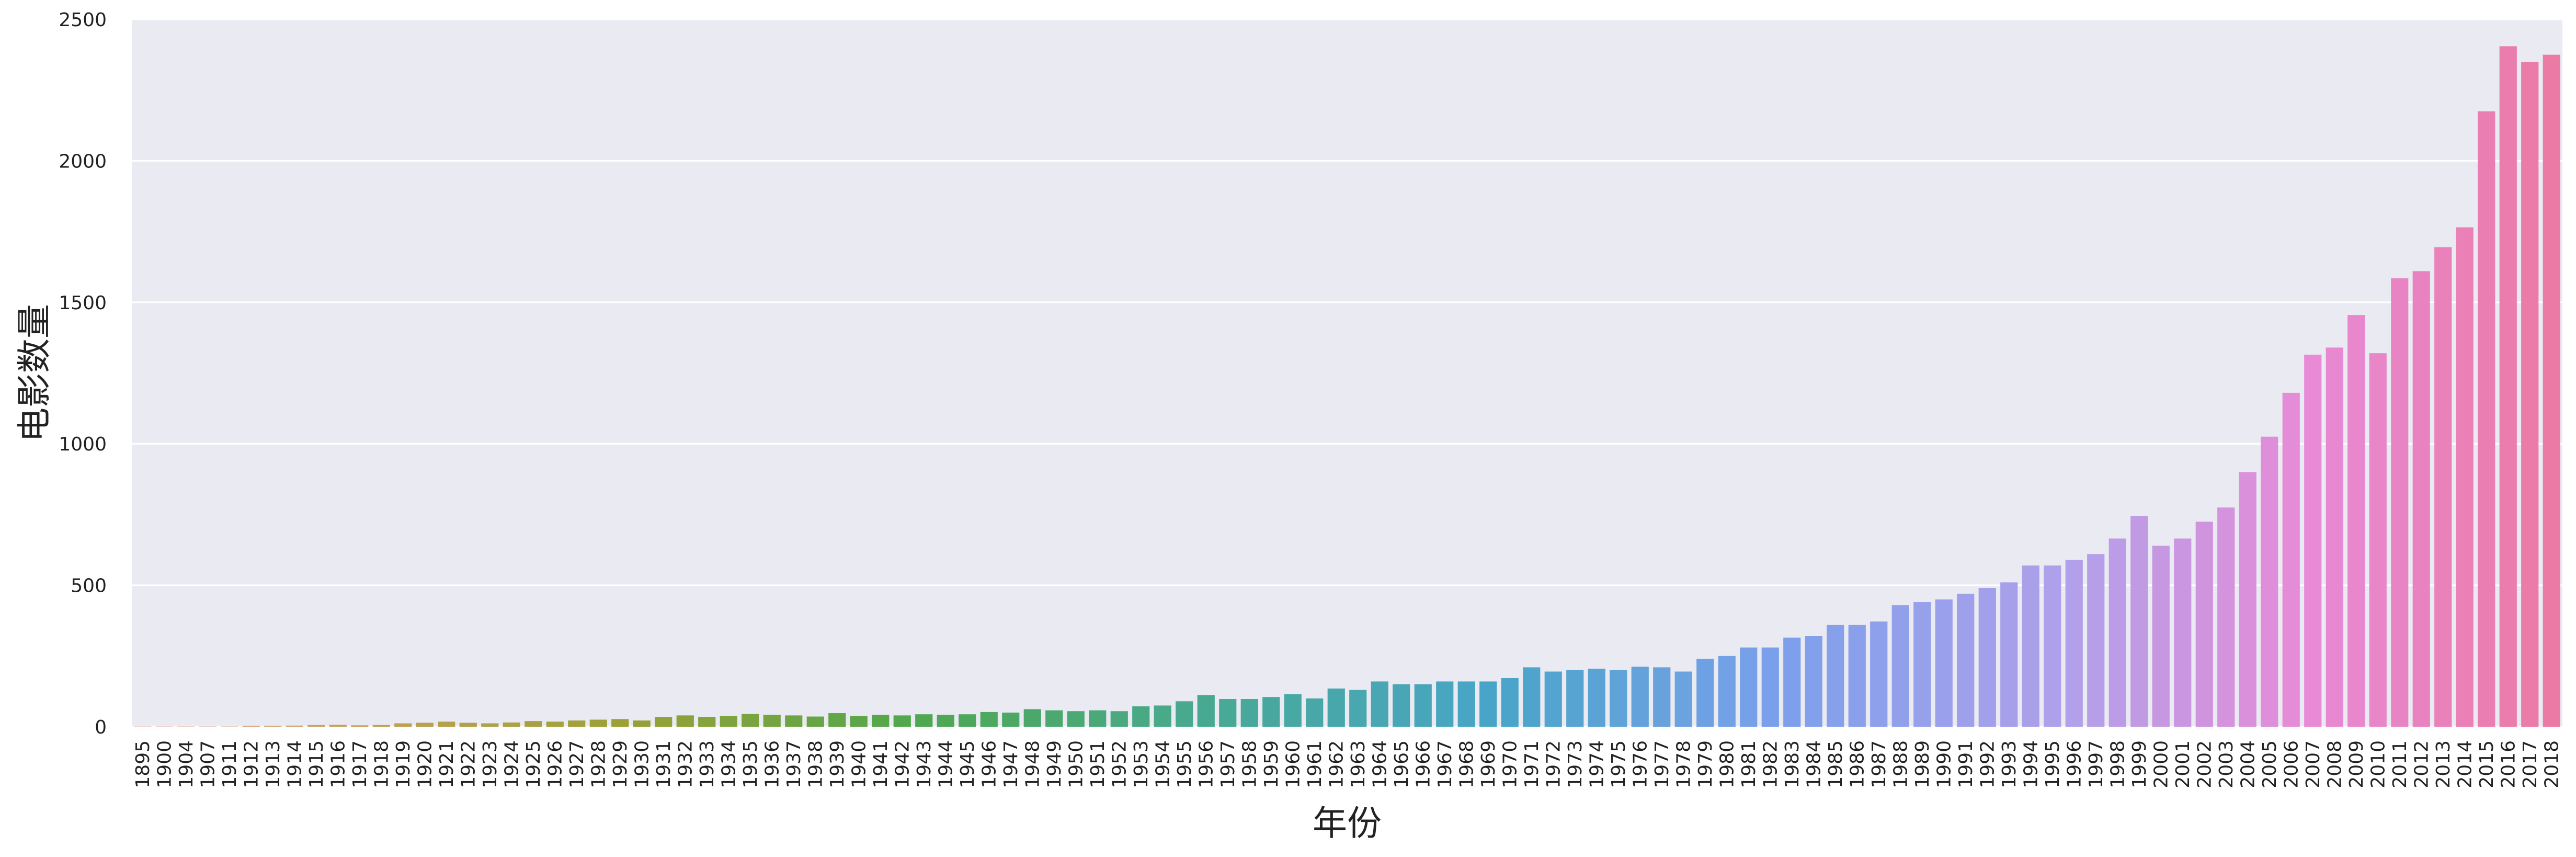  What do you see at coordinates (360, 726) in the screenshot?
I see `bar-1917` at bounding box center [360, 726].